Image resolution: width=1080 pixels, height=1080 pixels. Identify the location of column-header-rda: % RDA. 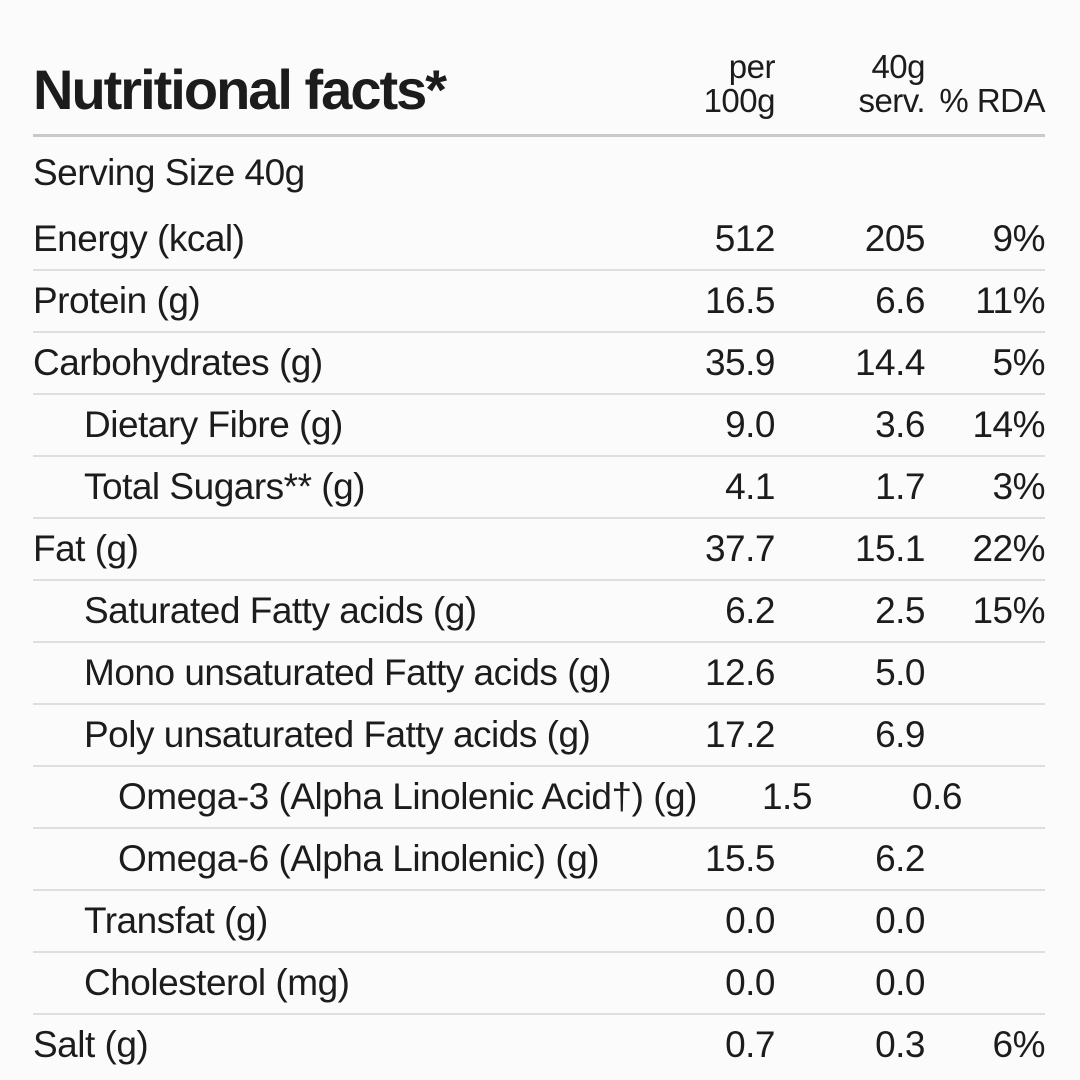
(992, 100).